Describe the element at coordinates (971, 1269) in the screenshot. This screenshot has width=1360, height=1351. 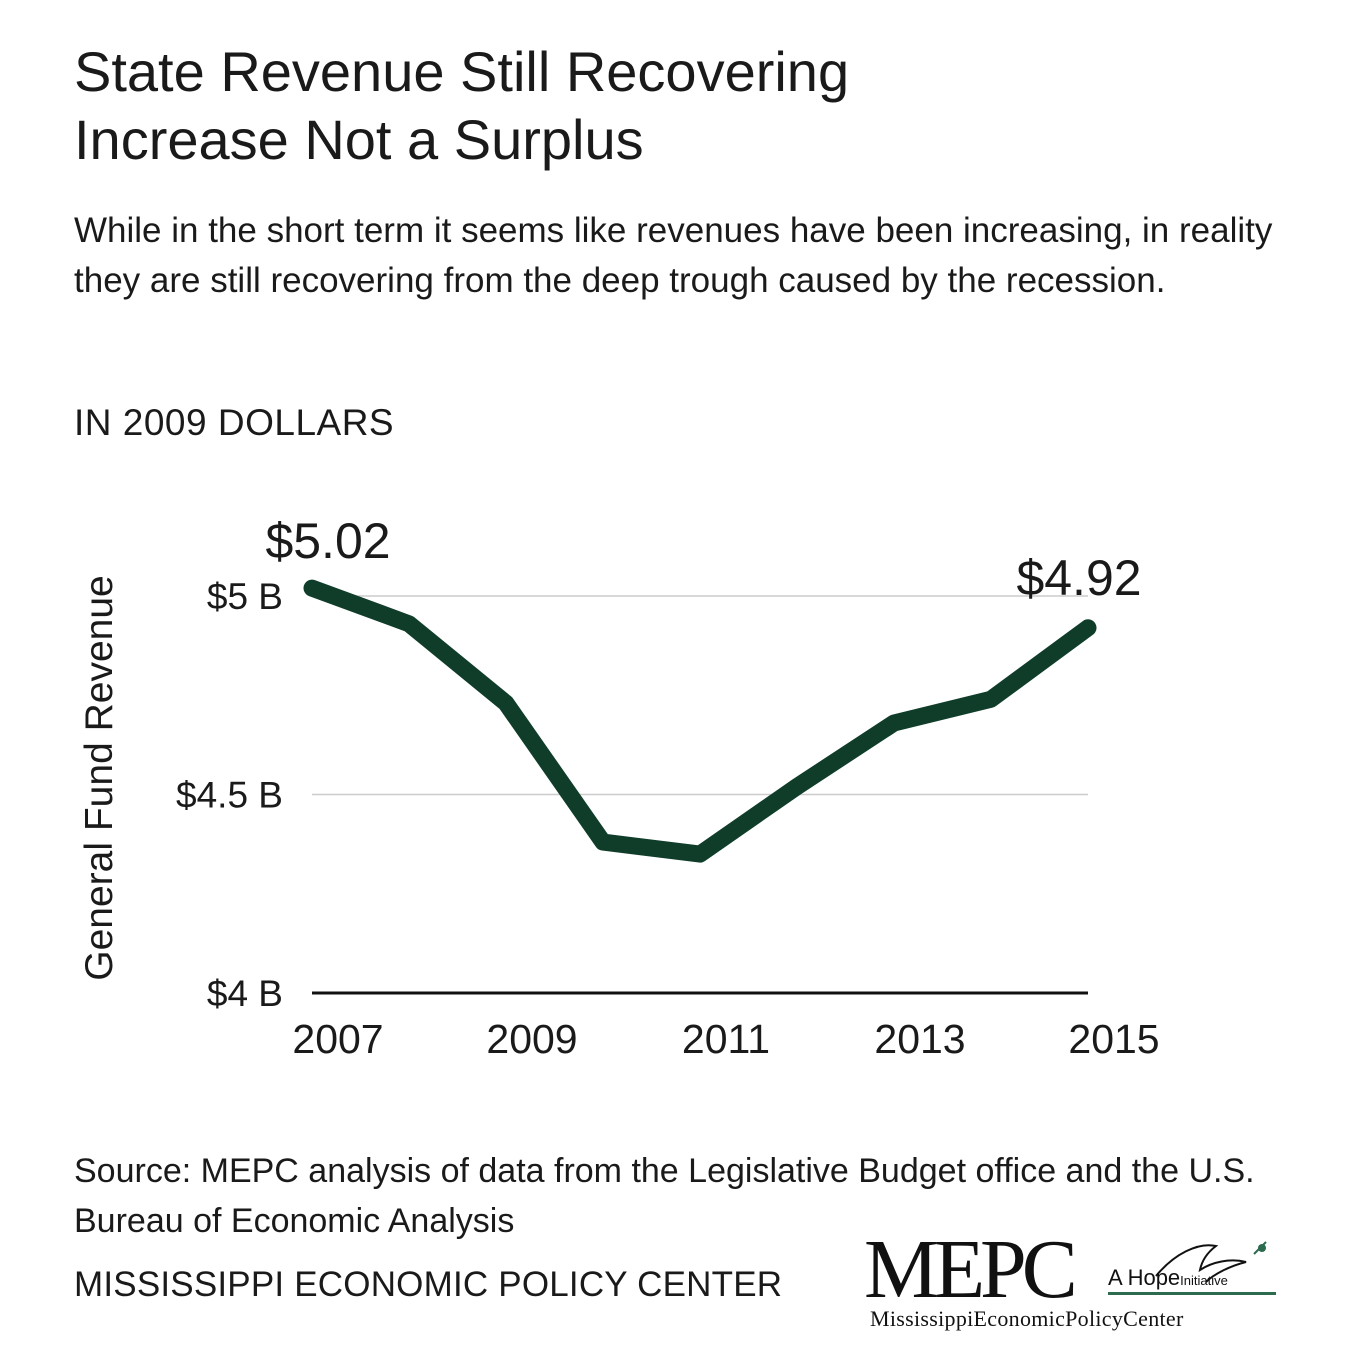
I see `logo-mark: MEPC` at that location.